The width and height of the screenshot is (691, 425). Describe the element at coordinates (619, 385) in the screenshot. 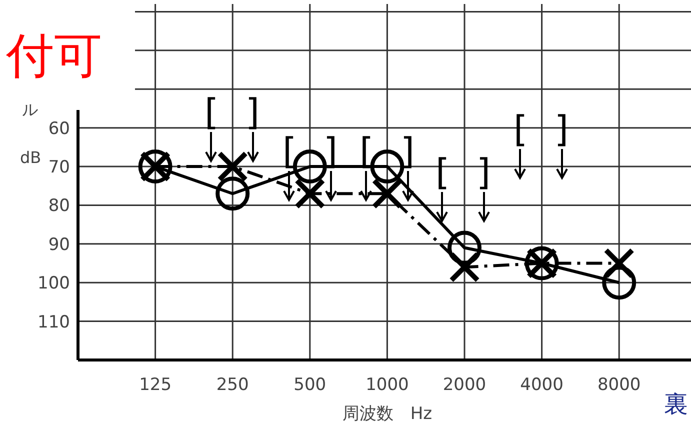

I see `x-tick-label: 8000` at that location.